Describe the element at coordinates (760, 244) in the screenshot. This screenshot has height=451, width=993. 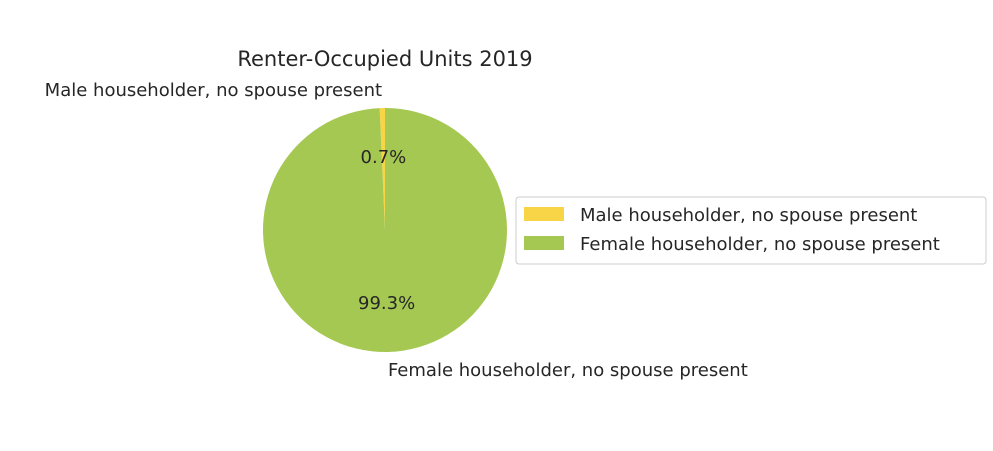
I see `legend-label-female-householder: Female householder, no spouse present` at that location.